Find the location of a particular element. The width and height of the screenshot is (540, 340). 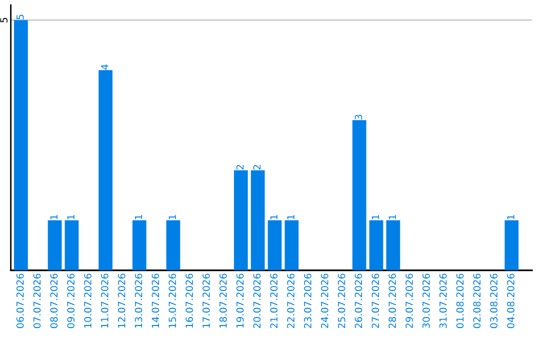

data-label: 5 is located at coordinates (20, 17).